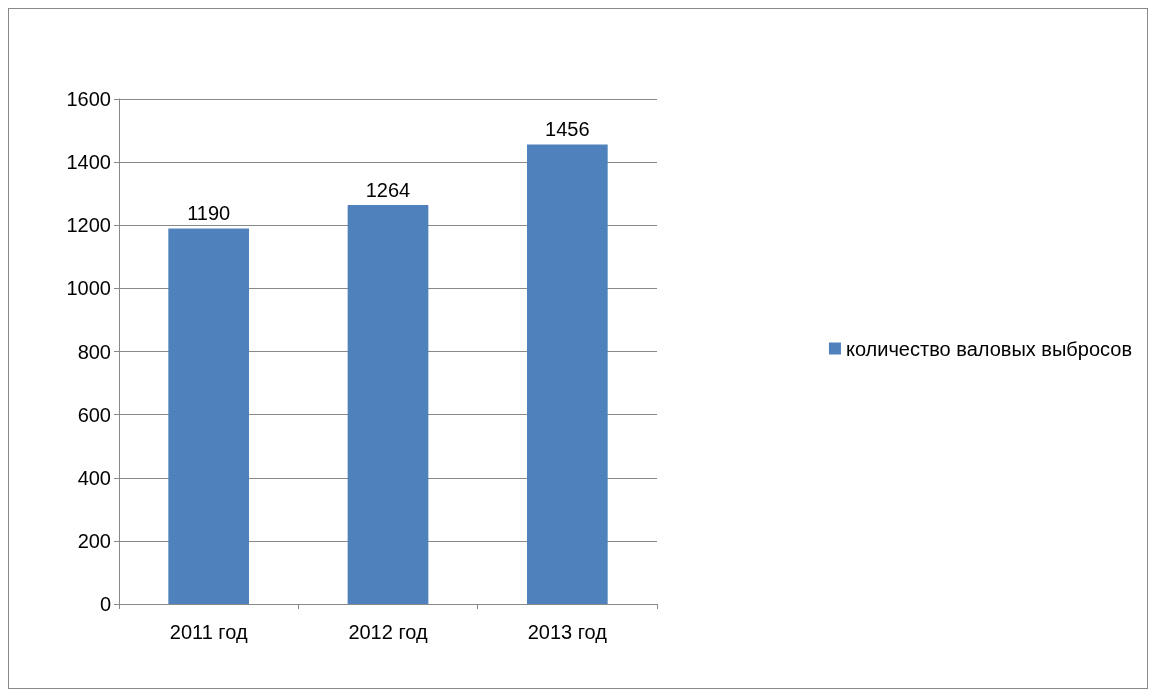  Describe the element at coordinates (208, 632) in the screenshot. I see `x-tick-label: 2011 год` at that location.